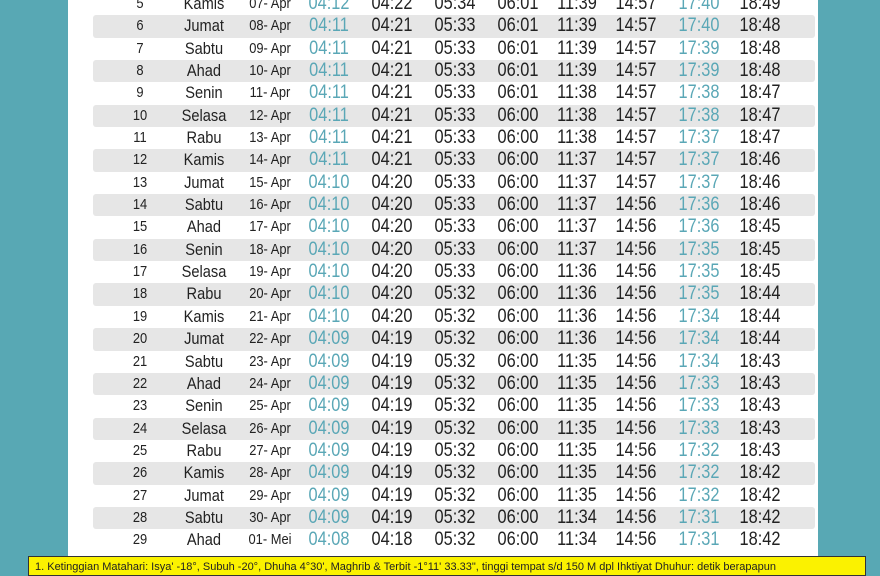 The width and height of the screenshot is (880, 576). Describe the element at coordinates (140, 138) in the screenshot. I see `cell-num: 11` at that location.